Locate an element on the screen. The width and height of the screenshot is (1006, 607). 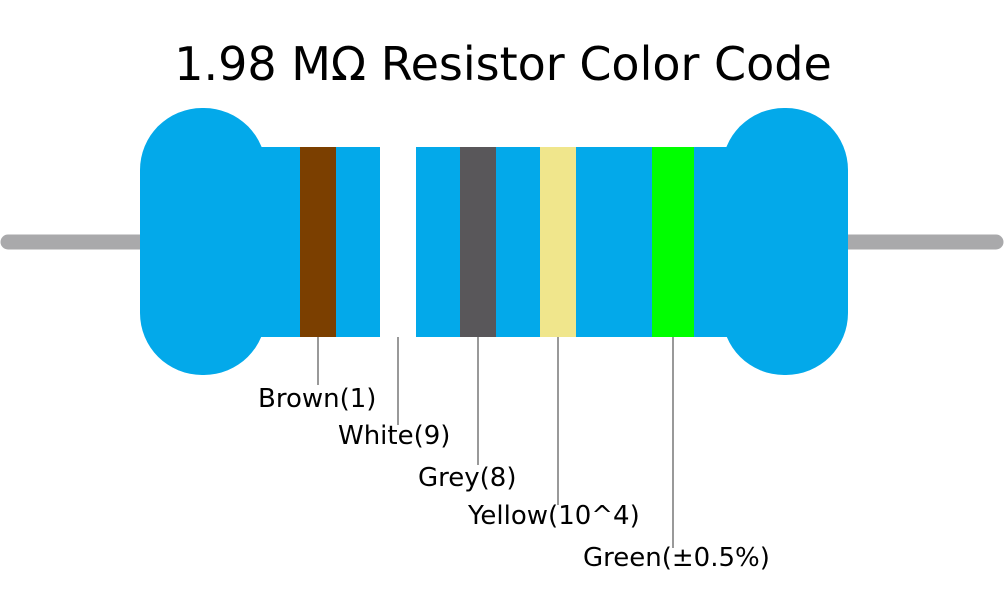
left-cap is located at coordinates (203, 241).